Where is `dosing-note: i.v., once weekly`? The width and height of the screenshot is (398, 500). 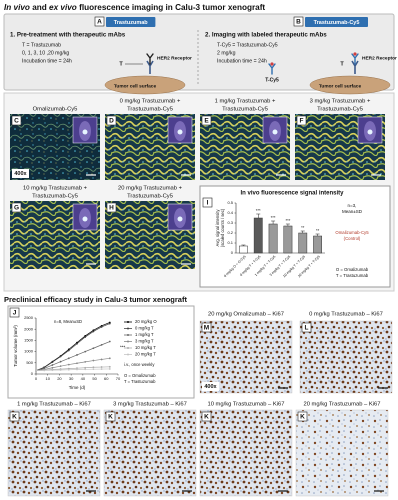
dosing-note: i.v., once weekly is located at coordinates (139, 364).